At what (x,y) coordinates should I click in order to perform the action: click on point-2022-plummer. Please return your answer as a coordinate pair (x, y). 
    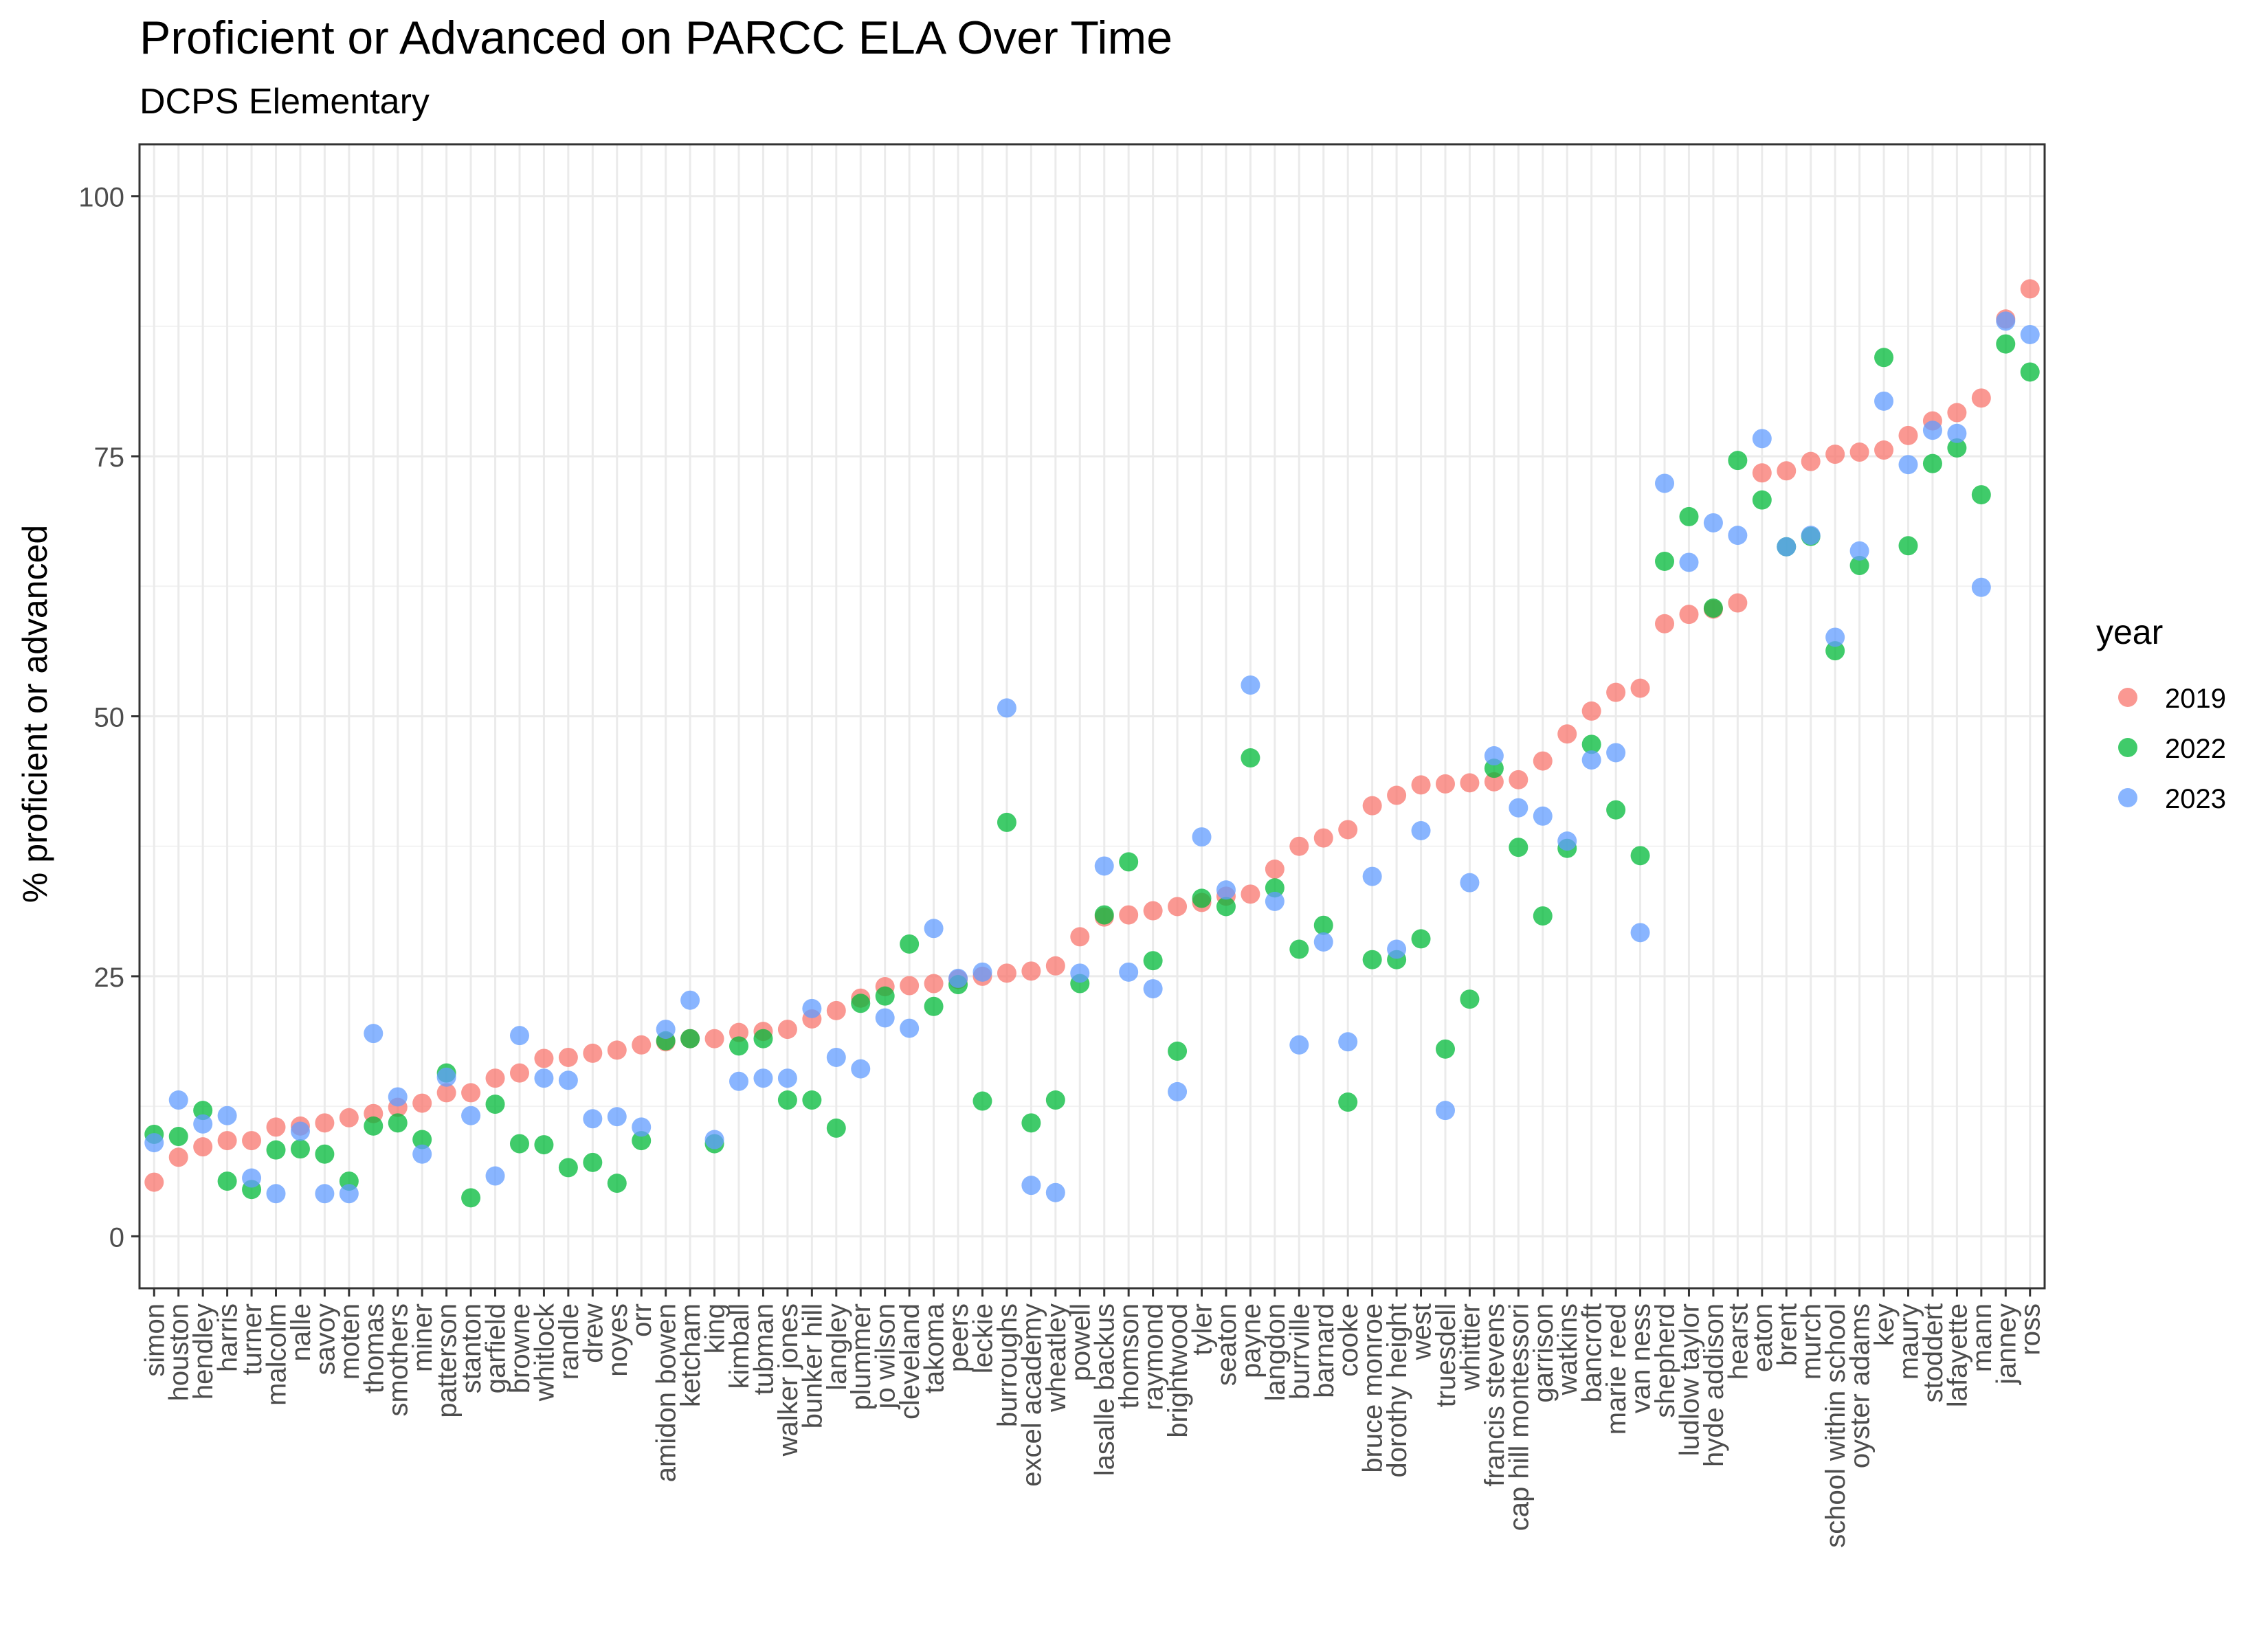
    Looking at the image, I should click on (861, 1003).